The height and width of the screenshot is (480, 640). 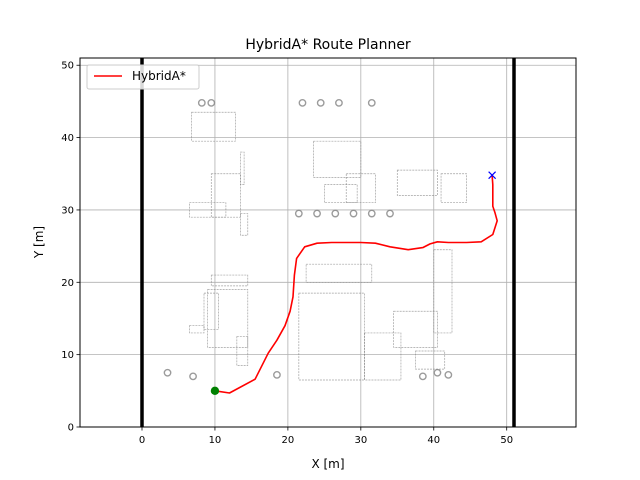 I want to click on start-marker, so click(x=215, y=391).